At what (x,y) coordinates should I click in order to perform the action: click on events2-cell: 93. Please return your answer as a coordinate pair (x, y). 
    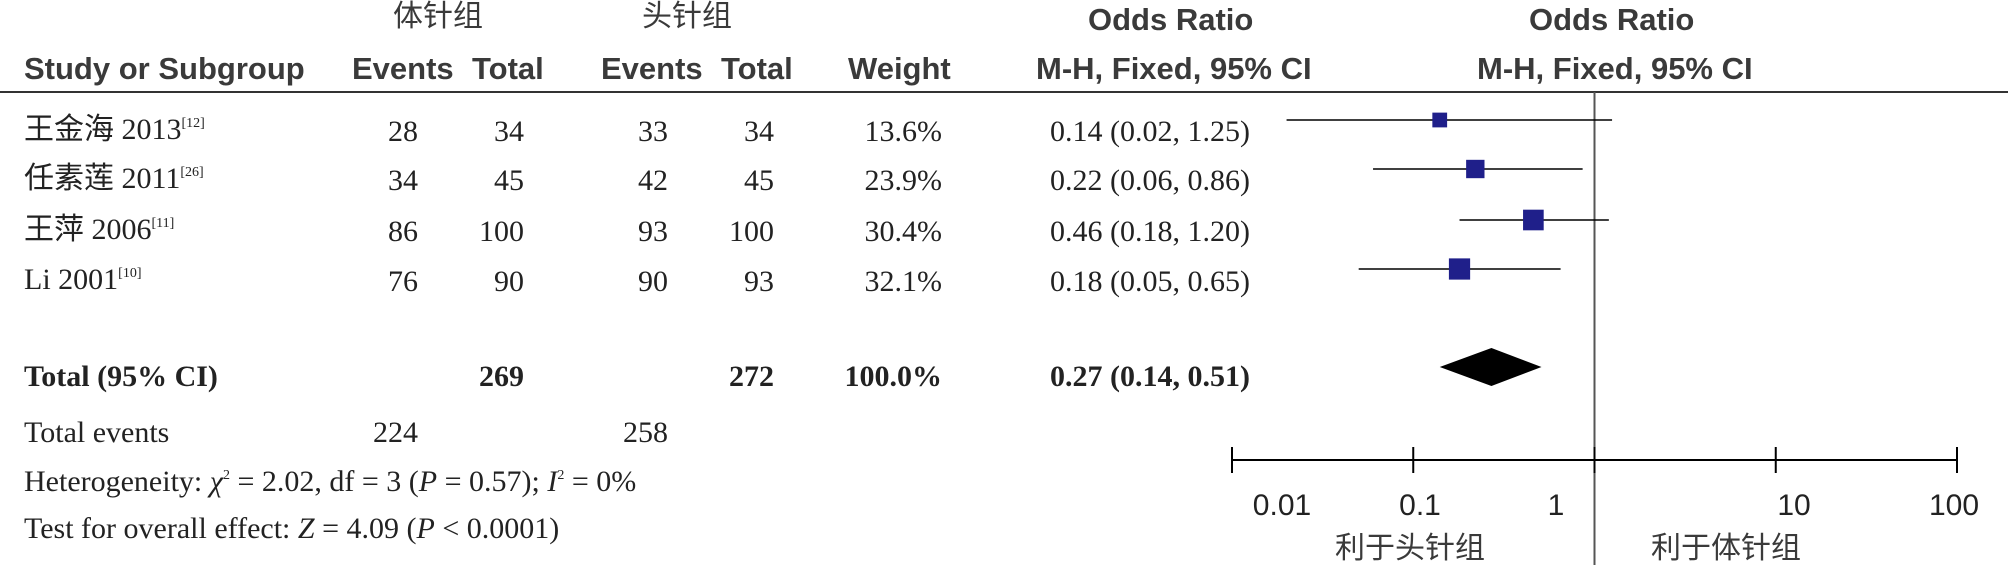
    Looking at the image, I should click on (653, 231).